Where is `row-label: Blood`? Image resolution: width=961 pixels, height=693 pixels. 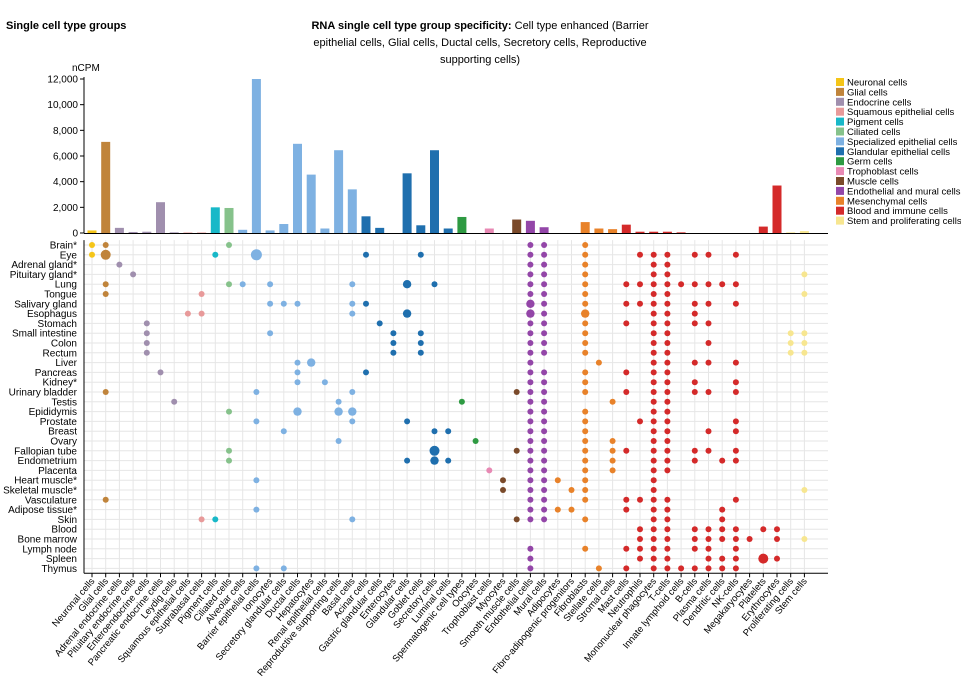 row-label: Blood is located at coordinates (64, 530).